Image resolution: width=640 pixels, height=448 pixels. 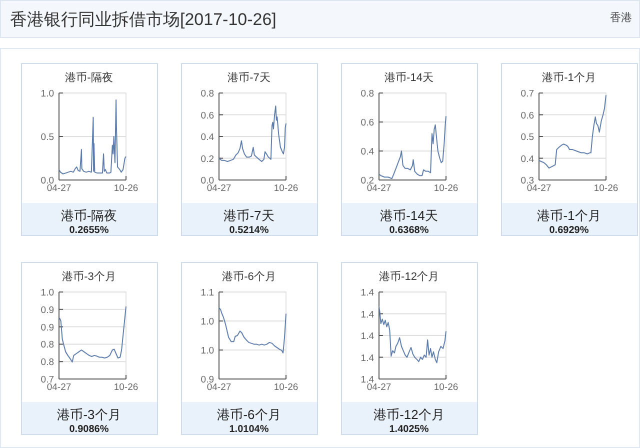 What do you see at coordinates (207, 293) in the screenshot?
I see `y-tick-label: 1.1` at bounding box center [207, 293].